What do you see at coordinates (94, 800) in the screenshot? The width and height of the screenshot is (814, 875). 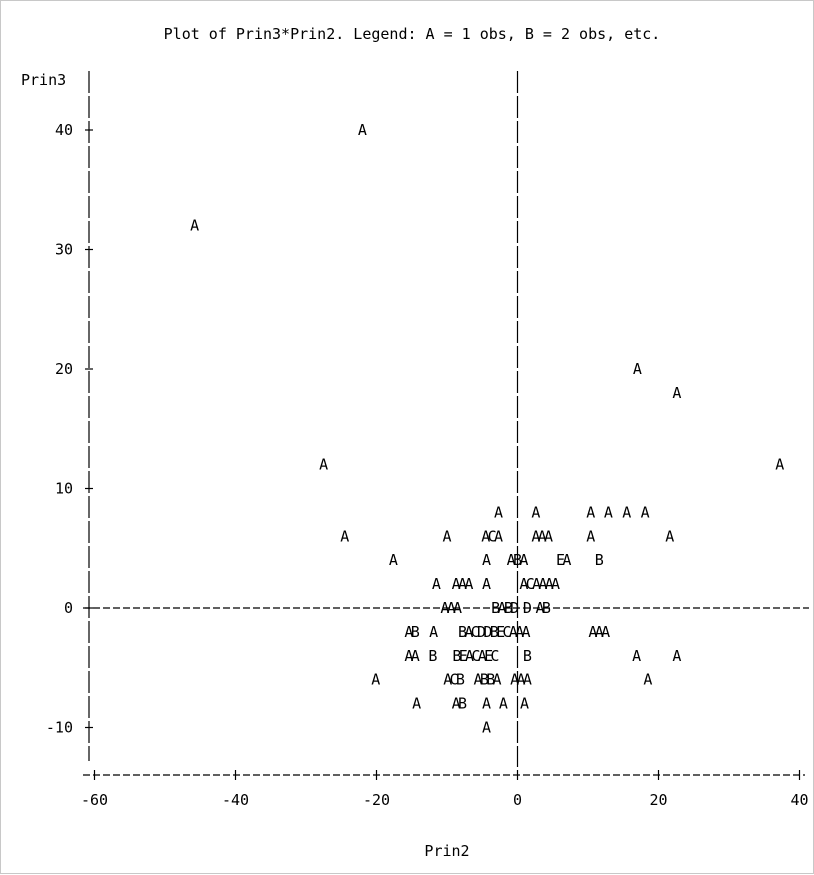 I see `x-tick-label: -60` at bounding box center [94, 800].